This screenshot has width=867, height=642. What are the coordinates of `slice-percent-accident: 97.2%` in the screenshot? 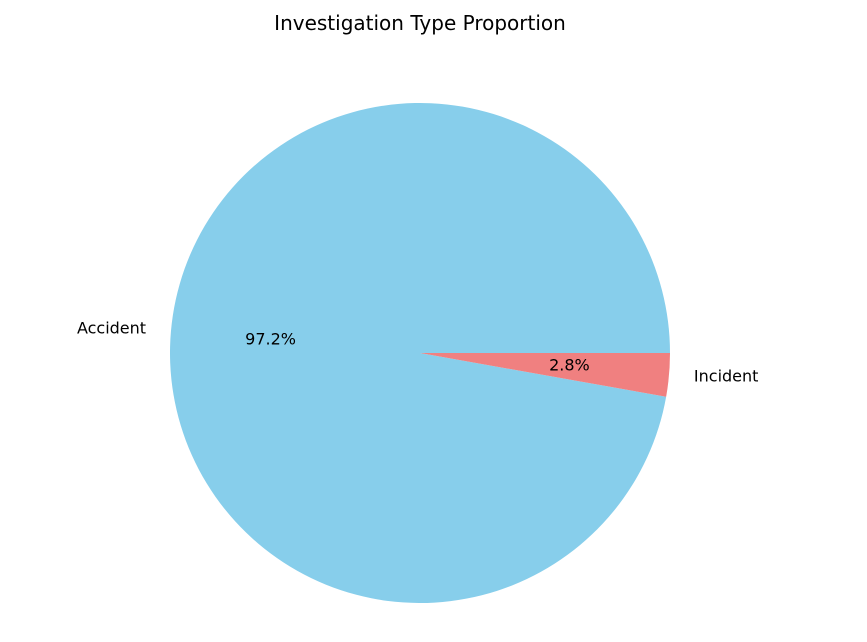 It's located at (270, 338).